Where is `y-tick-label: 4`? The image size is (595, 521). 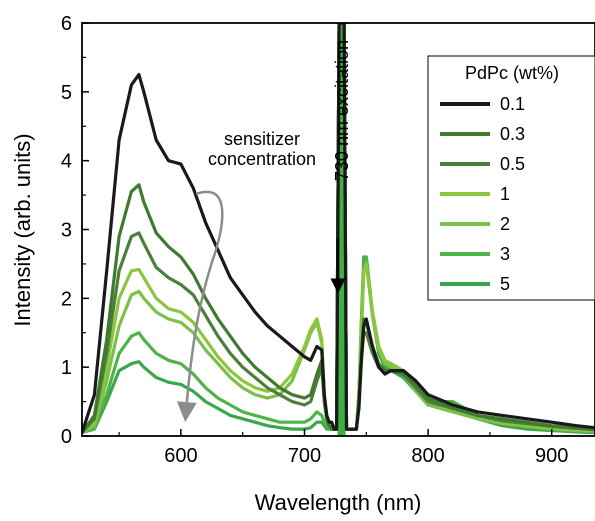
y-tick-label: 4 is located at coordinates (66, 162).